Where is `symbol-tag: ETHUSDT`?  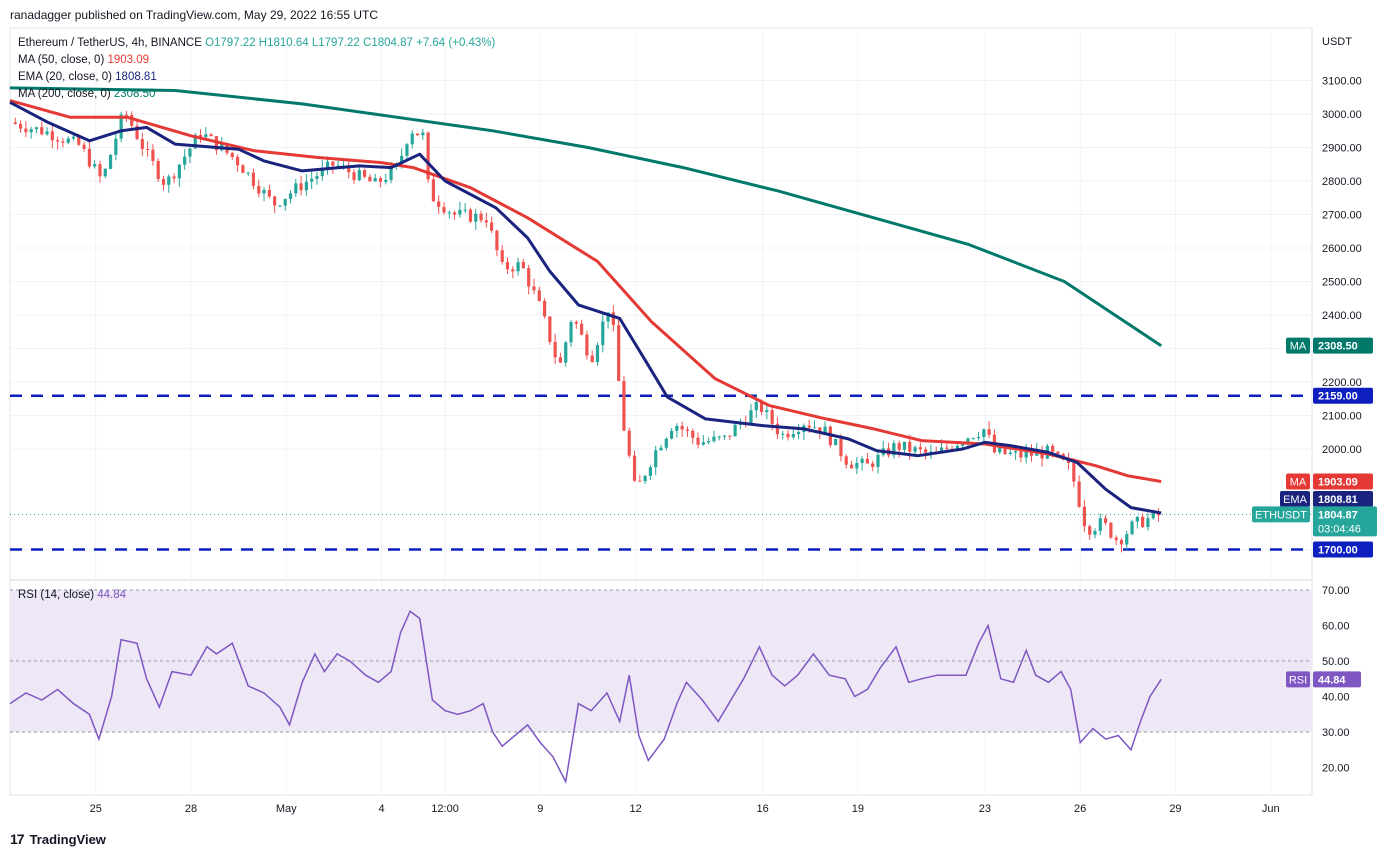
symbol-tag: ETHUSDT is located at coordinates (1281, 515).